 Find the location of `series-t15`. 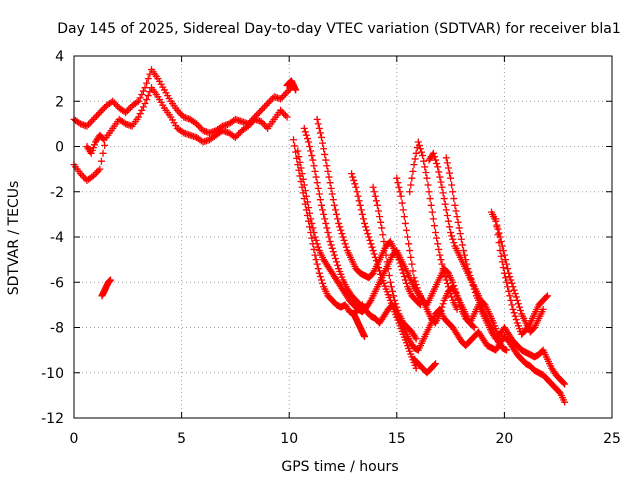

series-t15 is located at coordinates (476, 254).